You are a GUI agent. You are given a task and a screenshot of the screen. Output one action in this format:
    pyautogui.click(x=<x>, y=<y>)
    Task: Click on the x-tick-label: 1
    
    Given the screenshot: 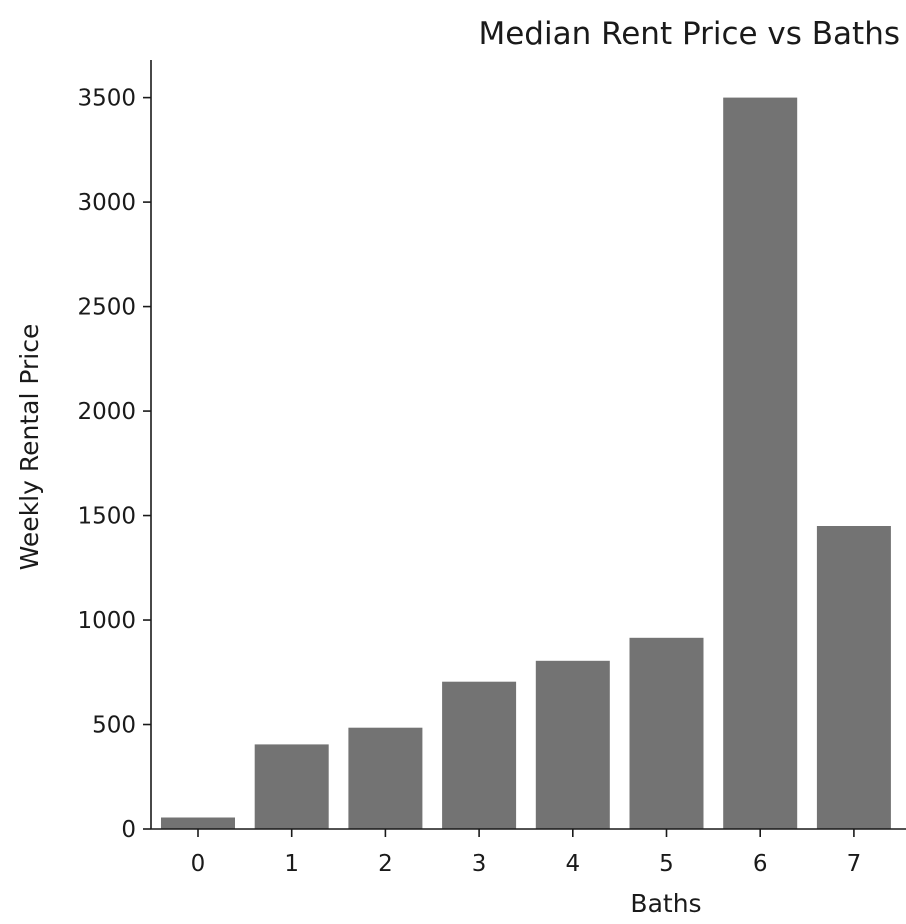 What is the action you would take?
    pyautogui.click(x=291, y=864)
    